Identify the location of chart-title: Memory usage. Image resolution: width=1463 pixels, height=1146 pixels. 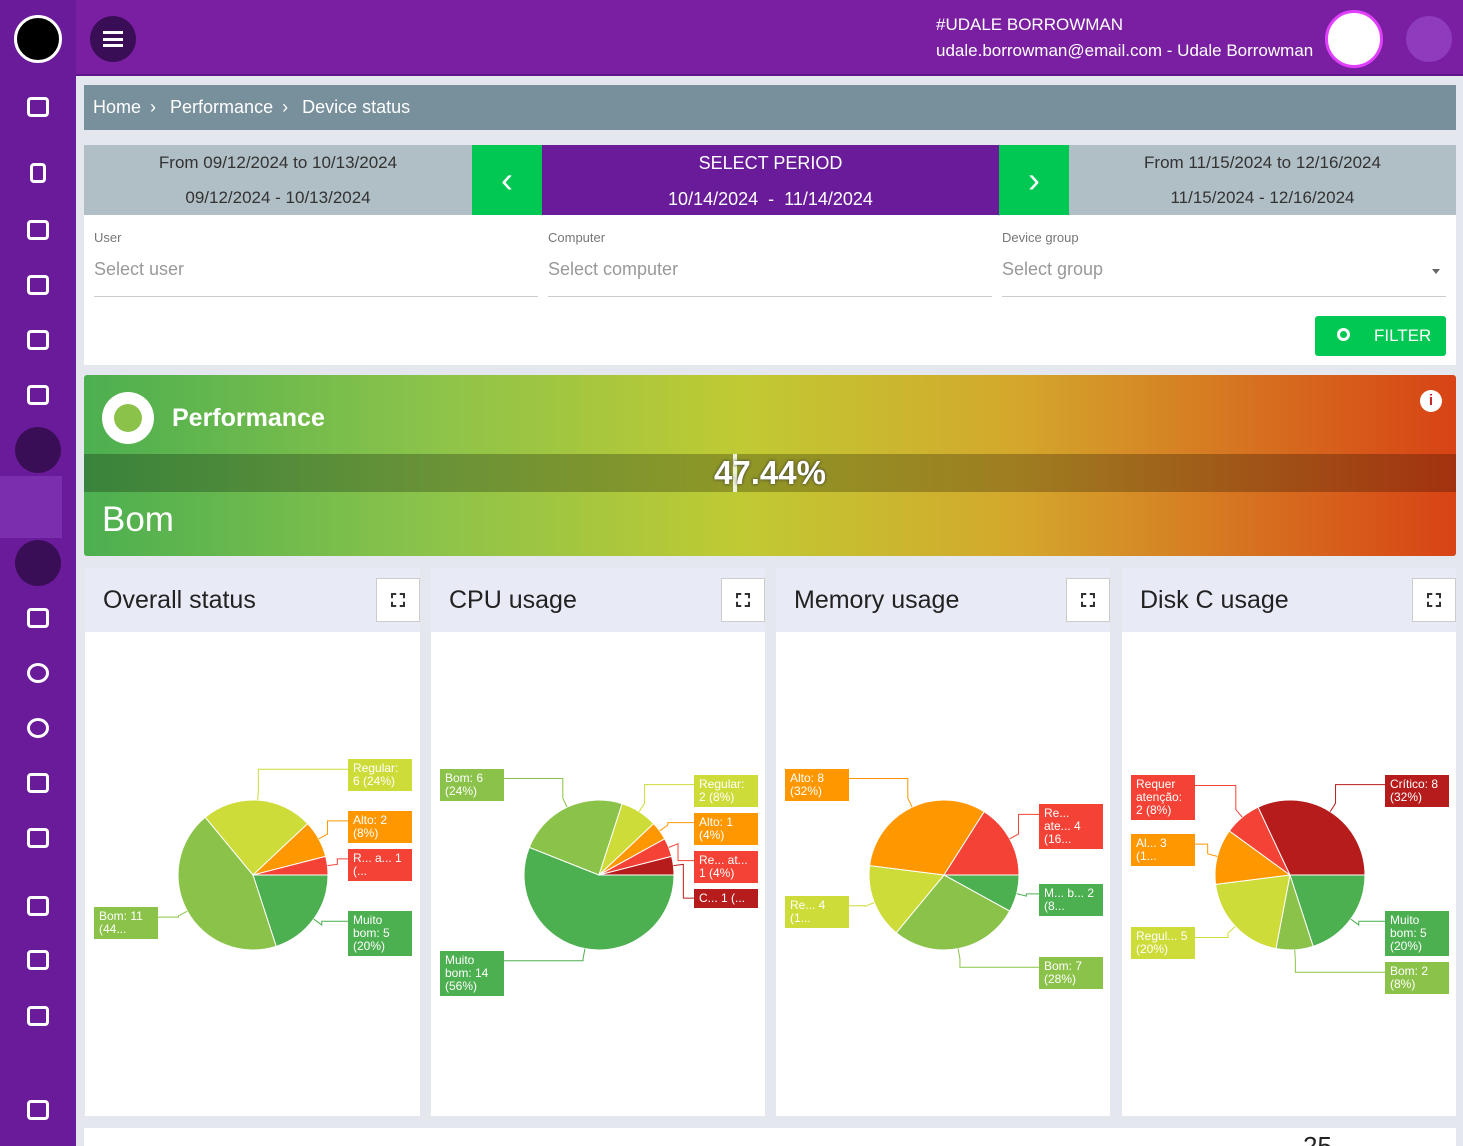
(877, 600).